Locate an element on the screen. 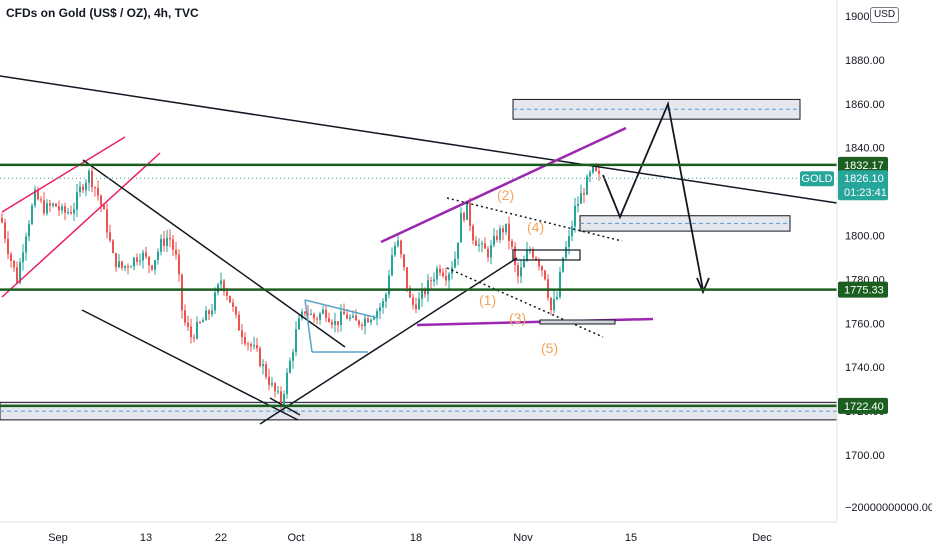 This screenshot has height=550, width=932. wave-label: (3) is located at coordinates (517, 318).